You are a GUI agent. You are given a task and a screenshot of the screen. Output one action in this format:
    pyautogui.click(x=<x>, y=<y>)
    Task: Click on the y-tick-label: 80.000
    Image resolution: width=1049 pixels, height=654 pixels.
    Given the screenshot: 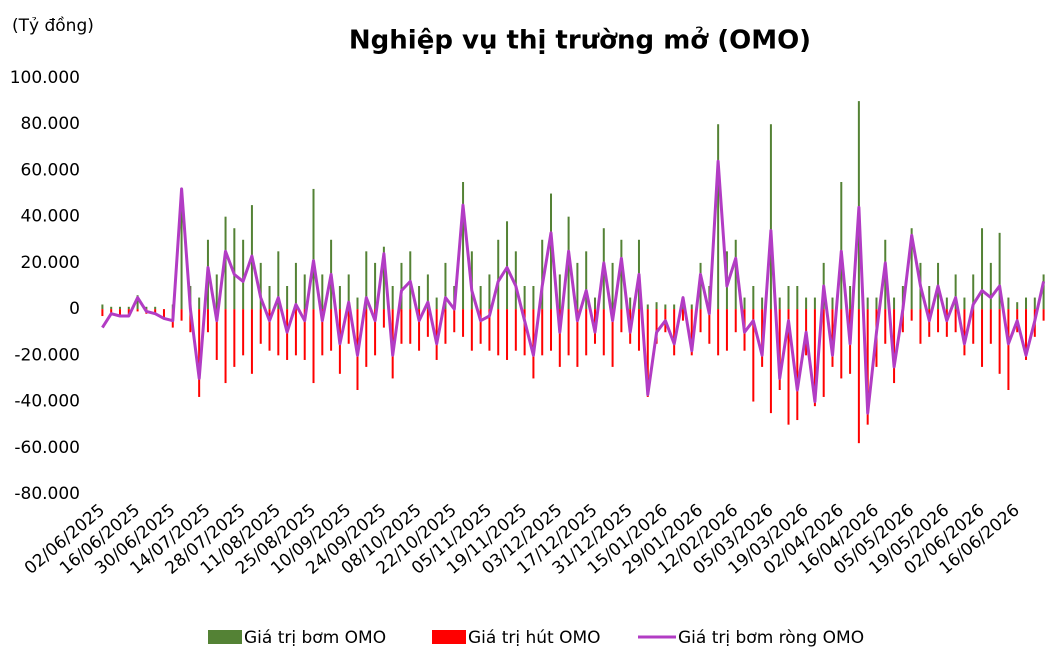 What is the action you would take?
    pyautogui.click(x=50, y=124)
    